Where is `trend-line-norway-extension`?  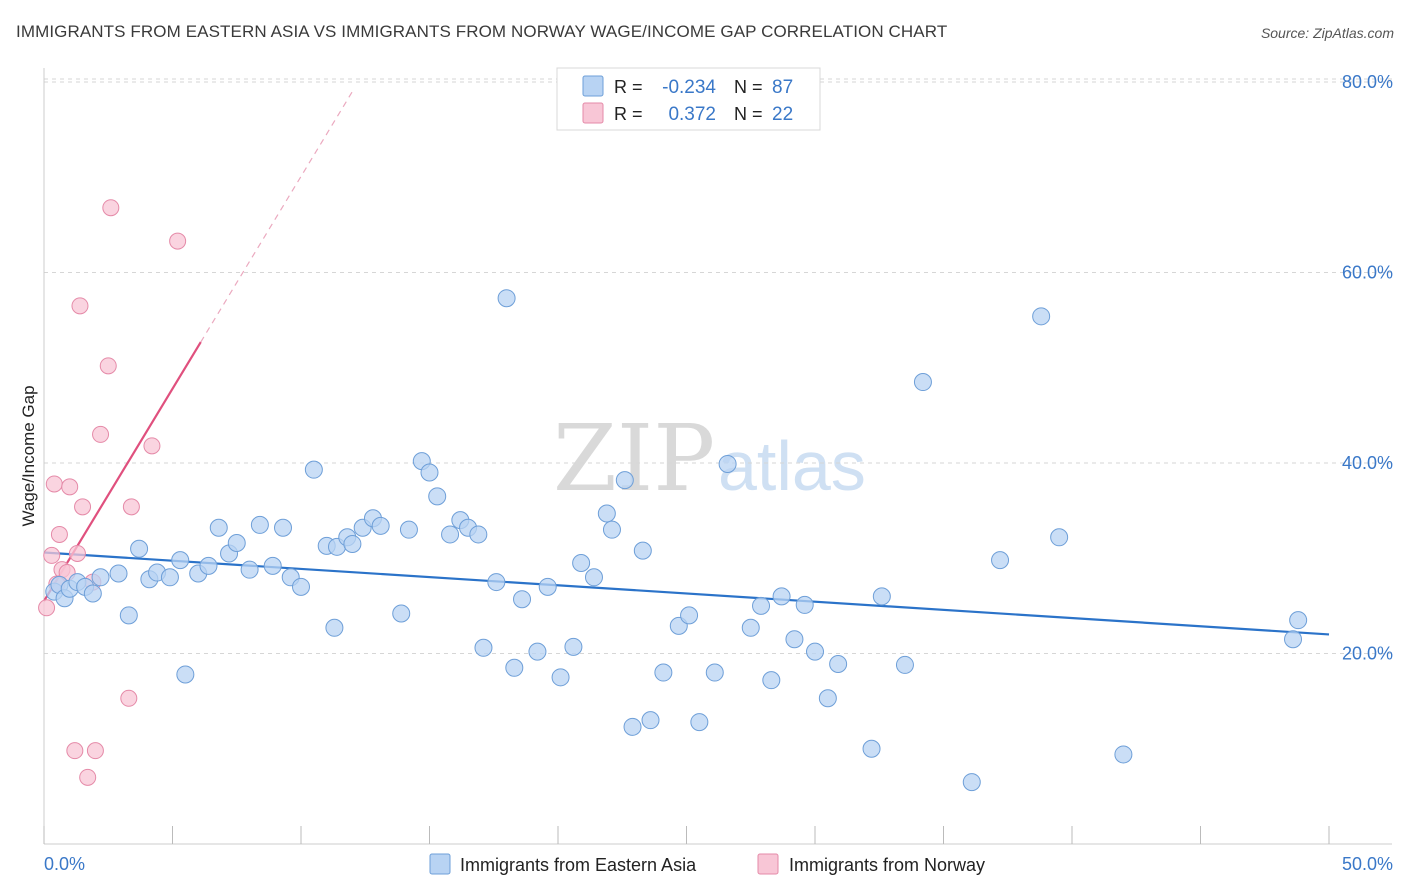 trend-line-norway-extension is located at coordinates (276, 217).